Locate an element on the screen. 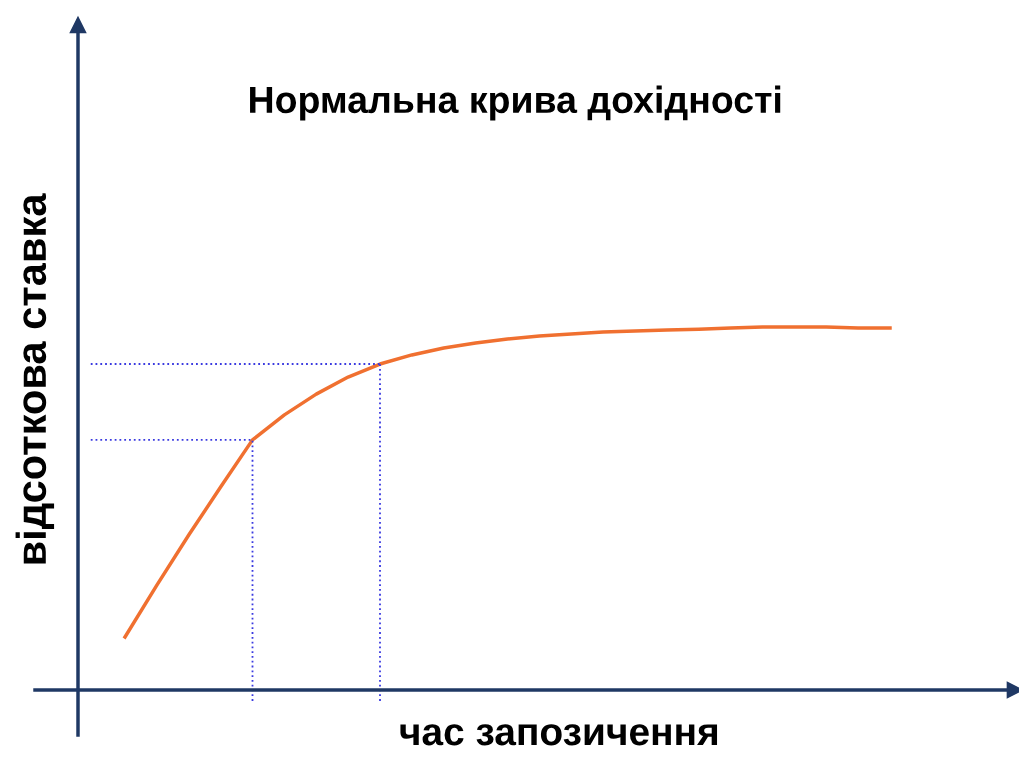 This screenshot has width=1019, height=760. y-axis-title: відсоткова ставка is located at coordinates (35, 378).